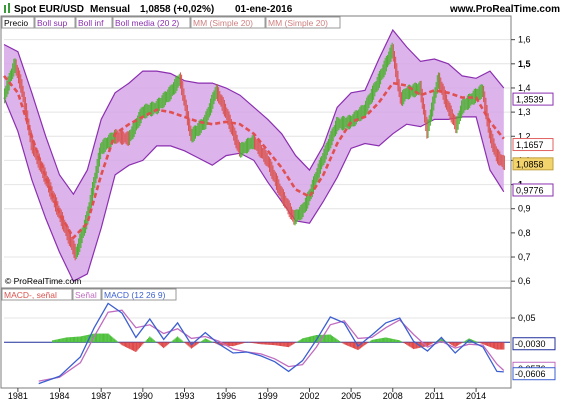 This screenshot has height=405, width=567. What do you see at coordinates (147, 23) in the screenshot?
I see `legend-boll-media: Boll media (20 2)` at bounding box center [147, 23].